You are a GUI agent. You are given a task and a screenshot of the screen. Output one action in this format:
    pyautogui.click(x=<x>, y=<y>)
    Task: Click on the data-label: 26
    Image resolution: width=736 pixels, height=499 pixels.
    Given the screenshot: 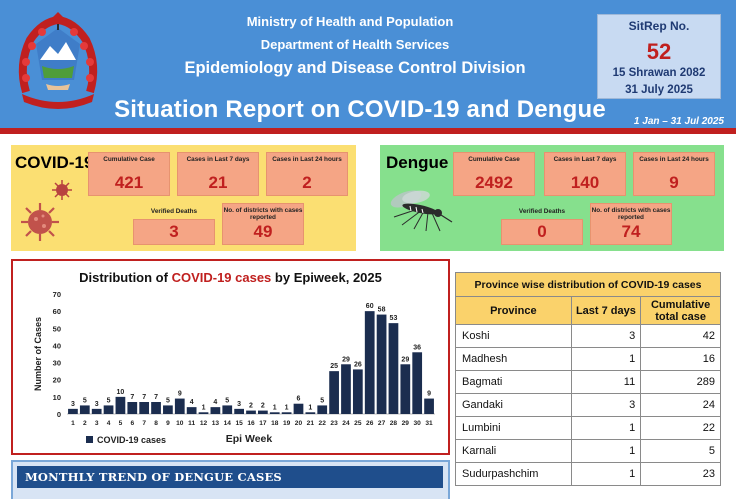 What is the action you would take?
    pyautogui.click(x=358, y=364)
    